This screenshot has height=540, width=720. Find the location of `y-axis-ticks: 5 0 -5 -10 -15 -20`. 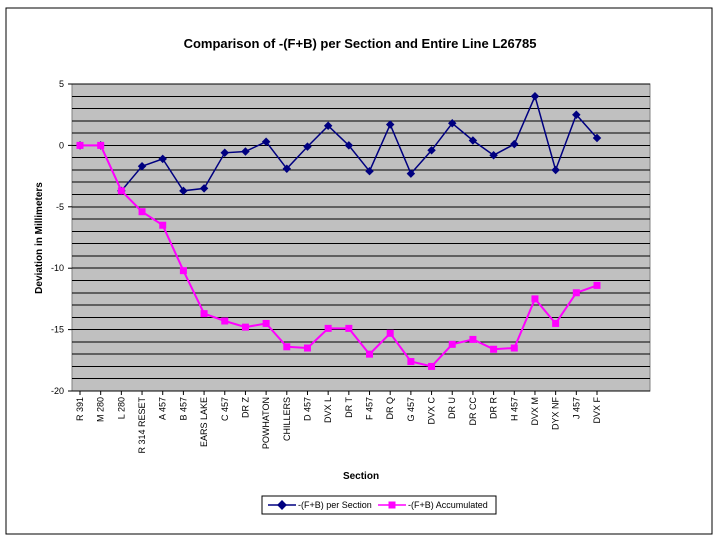

y-axis-ticks: 5 0 -5 -10 -15 -20 is located at coordinates (61, 237).